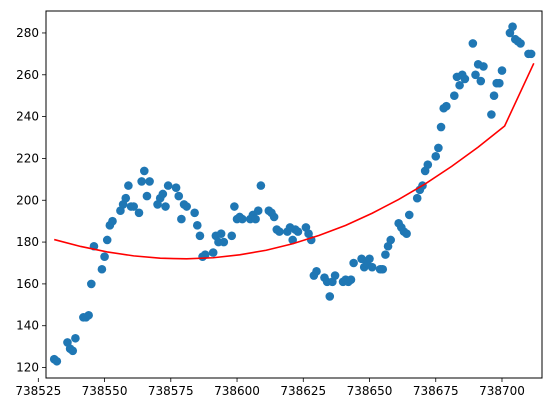 This screenshot has height=417, width=552. I want to click on x-tick-label: 738550, so click(105, 391).